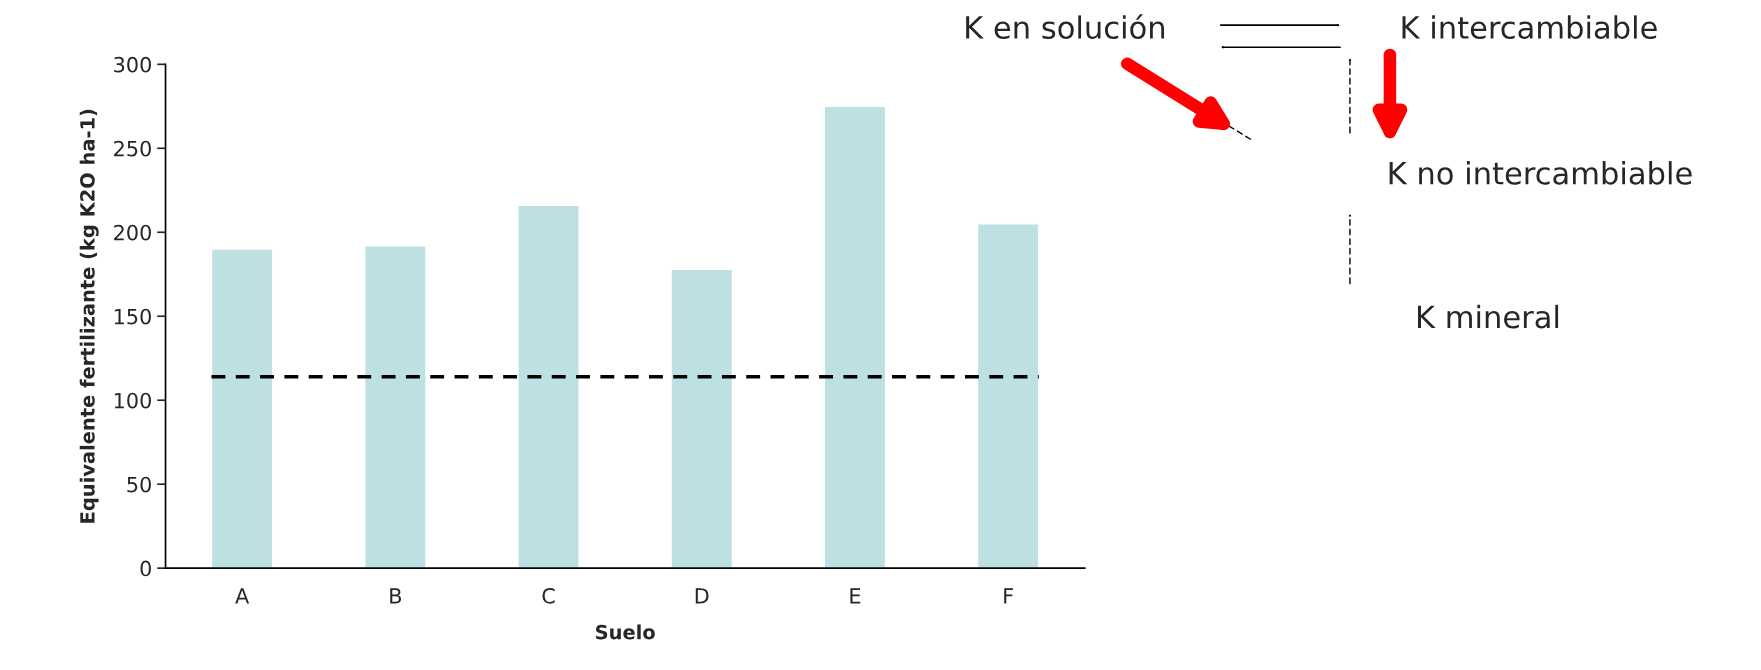 This screenshot has height=670, width=1761. I want to click on x-tick-label: E, so click(855, 596).